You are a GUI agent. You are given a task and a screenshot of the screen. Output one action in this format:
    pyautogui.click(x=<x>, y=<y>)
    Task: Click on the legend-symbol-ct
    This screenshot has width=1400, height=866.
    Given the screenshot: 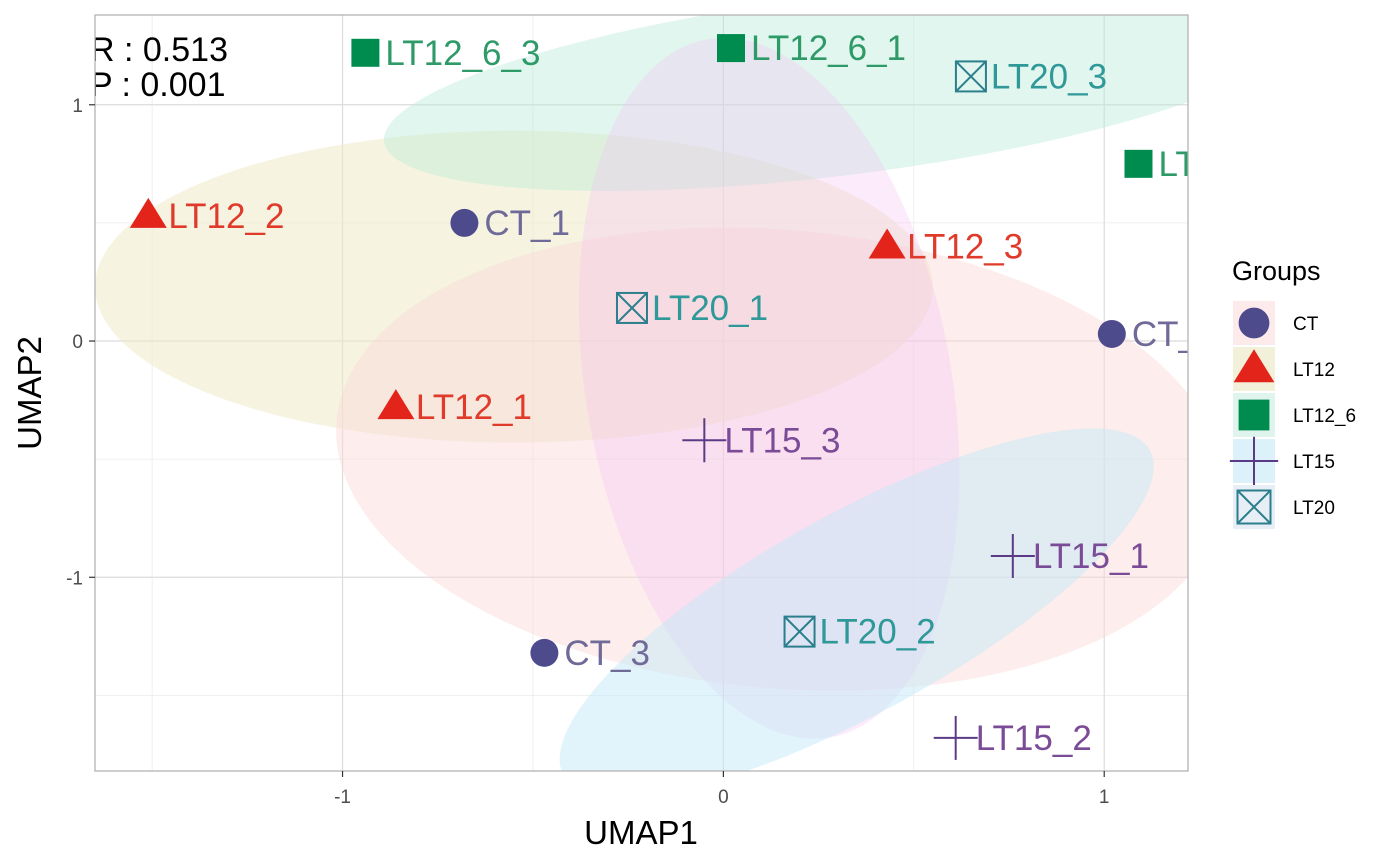 What is the action you would take?
    pyautogui.click(x=1254, y=323)
    